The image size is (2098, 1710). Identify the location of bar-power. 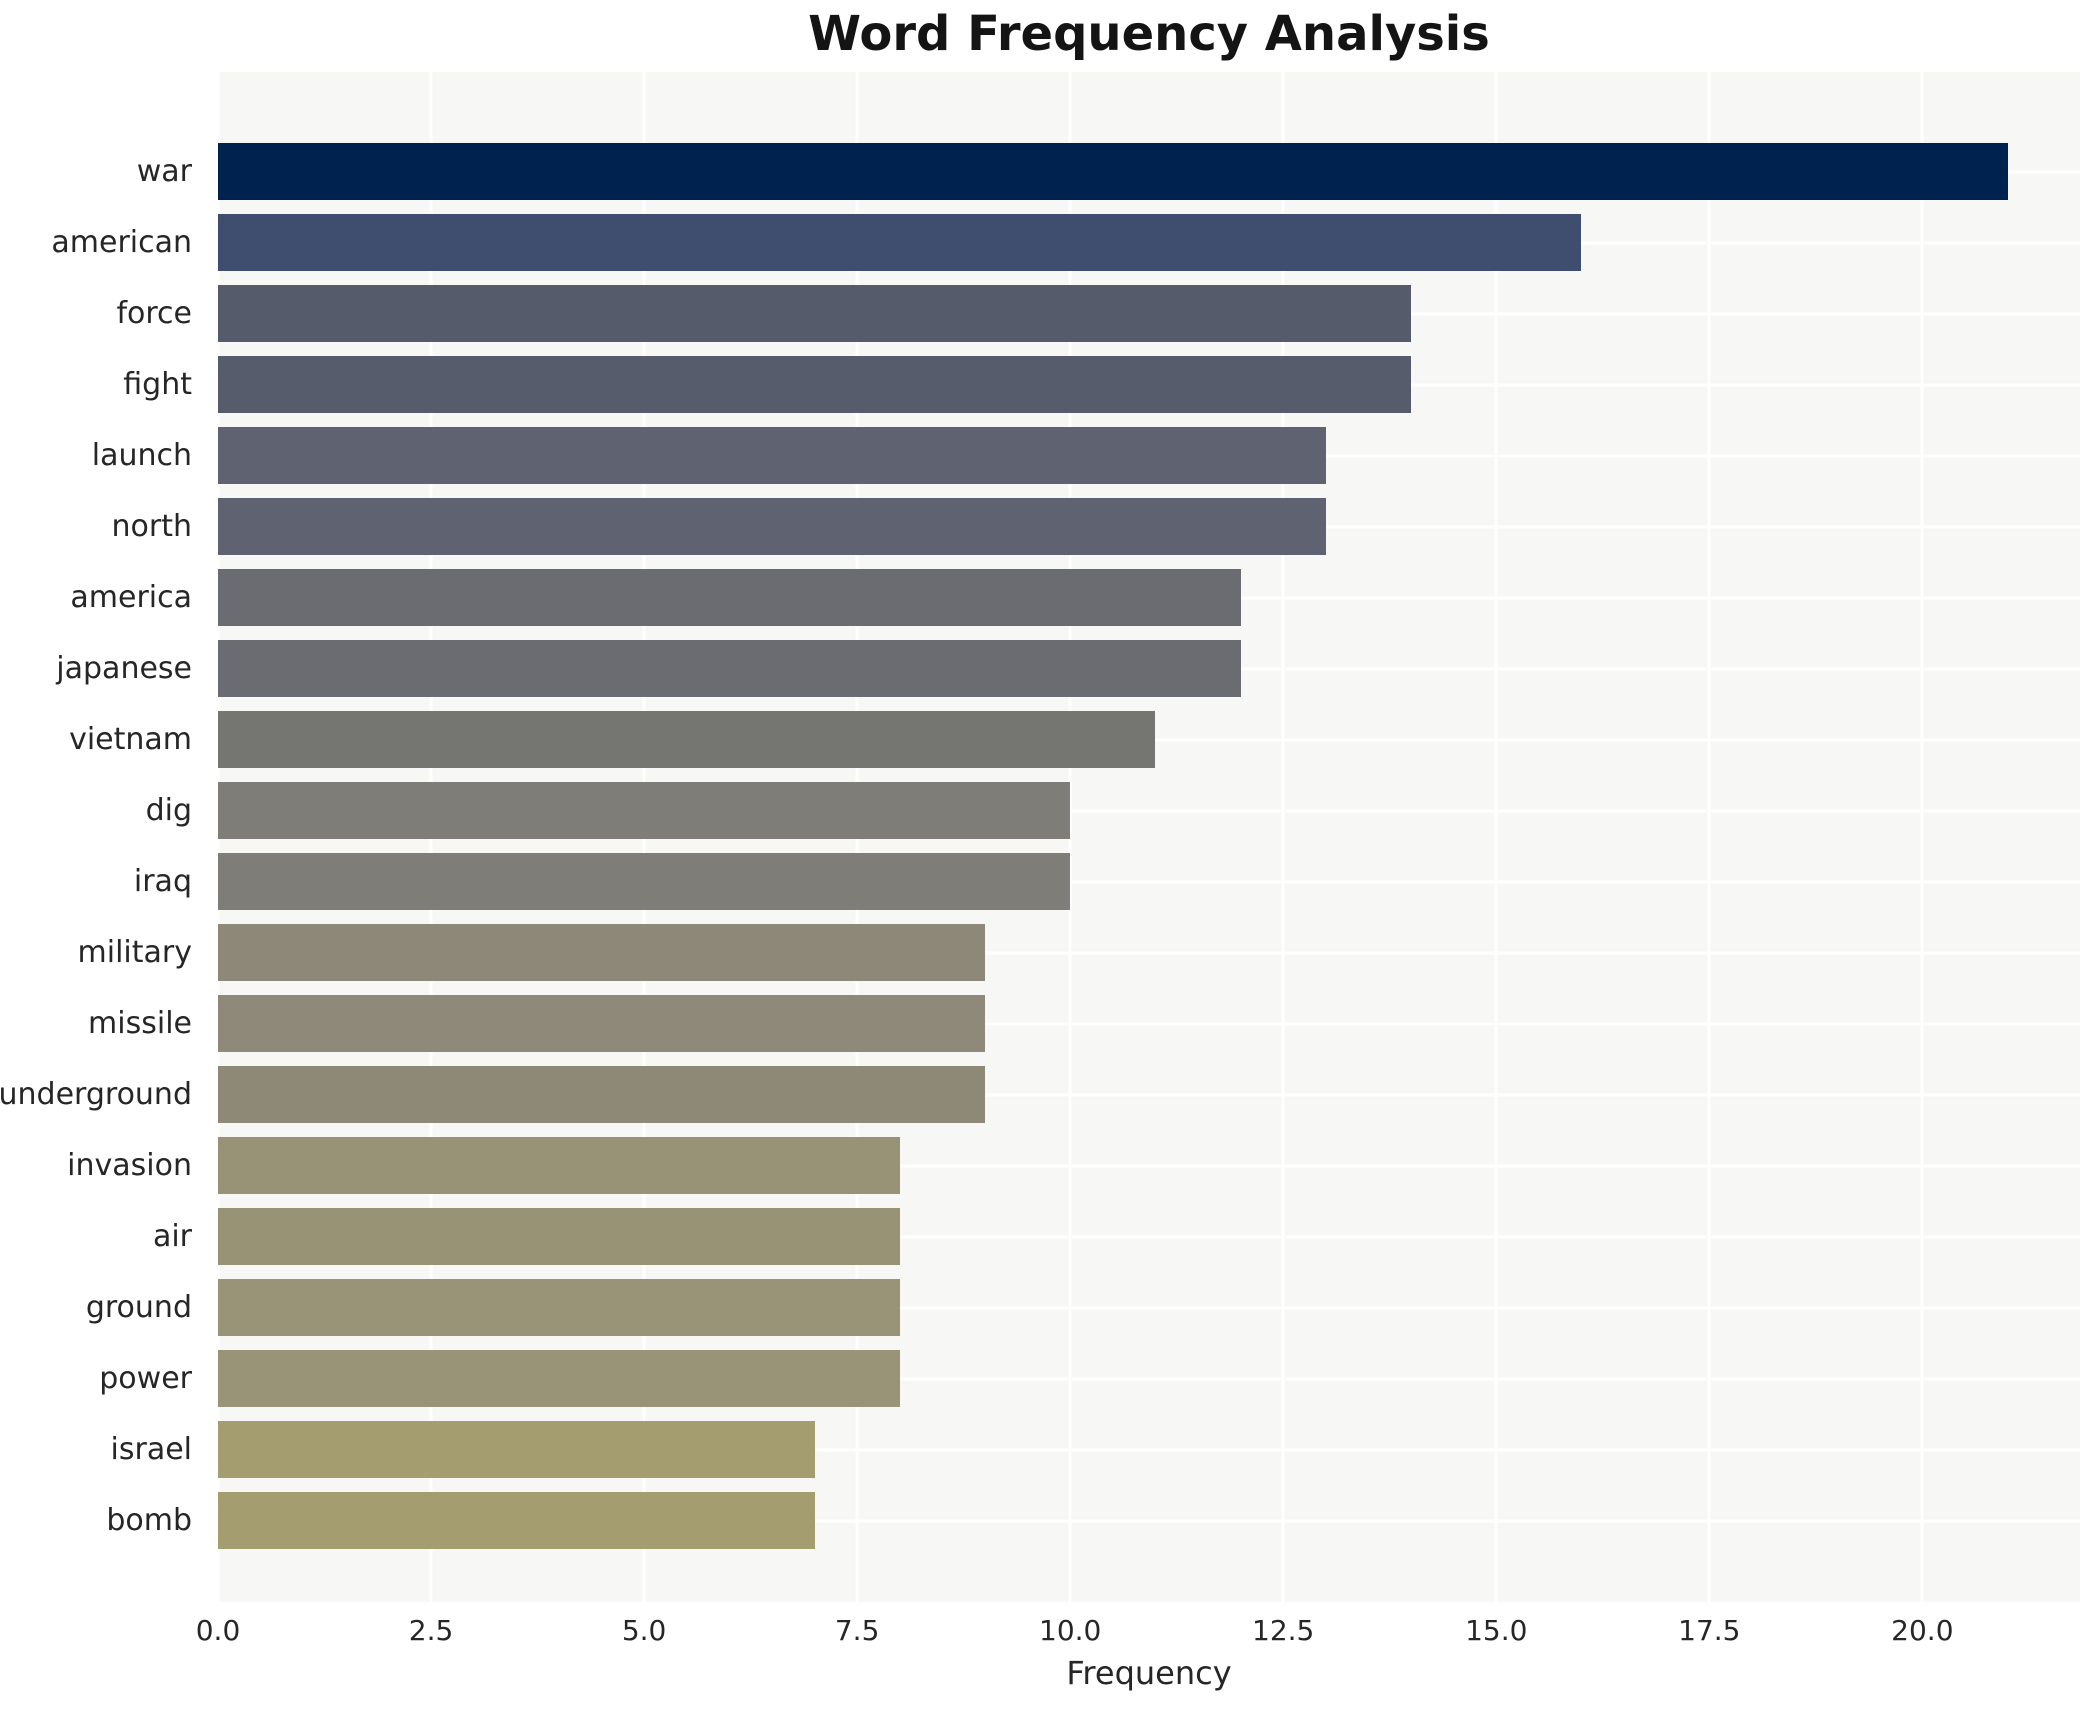
(559, 1378).